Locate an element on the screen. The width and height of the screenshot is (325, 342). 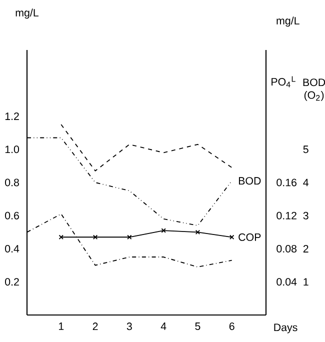
x-tick-label: 6 is located at coordinates (231, 326).